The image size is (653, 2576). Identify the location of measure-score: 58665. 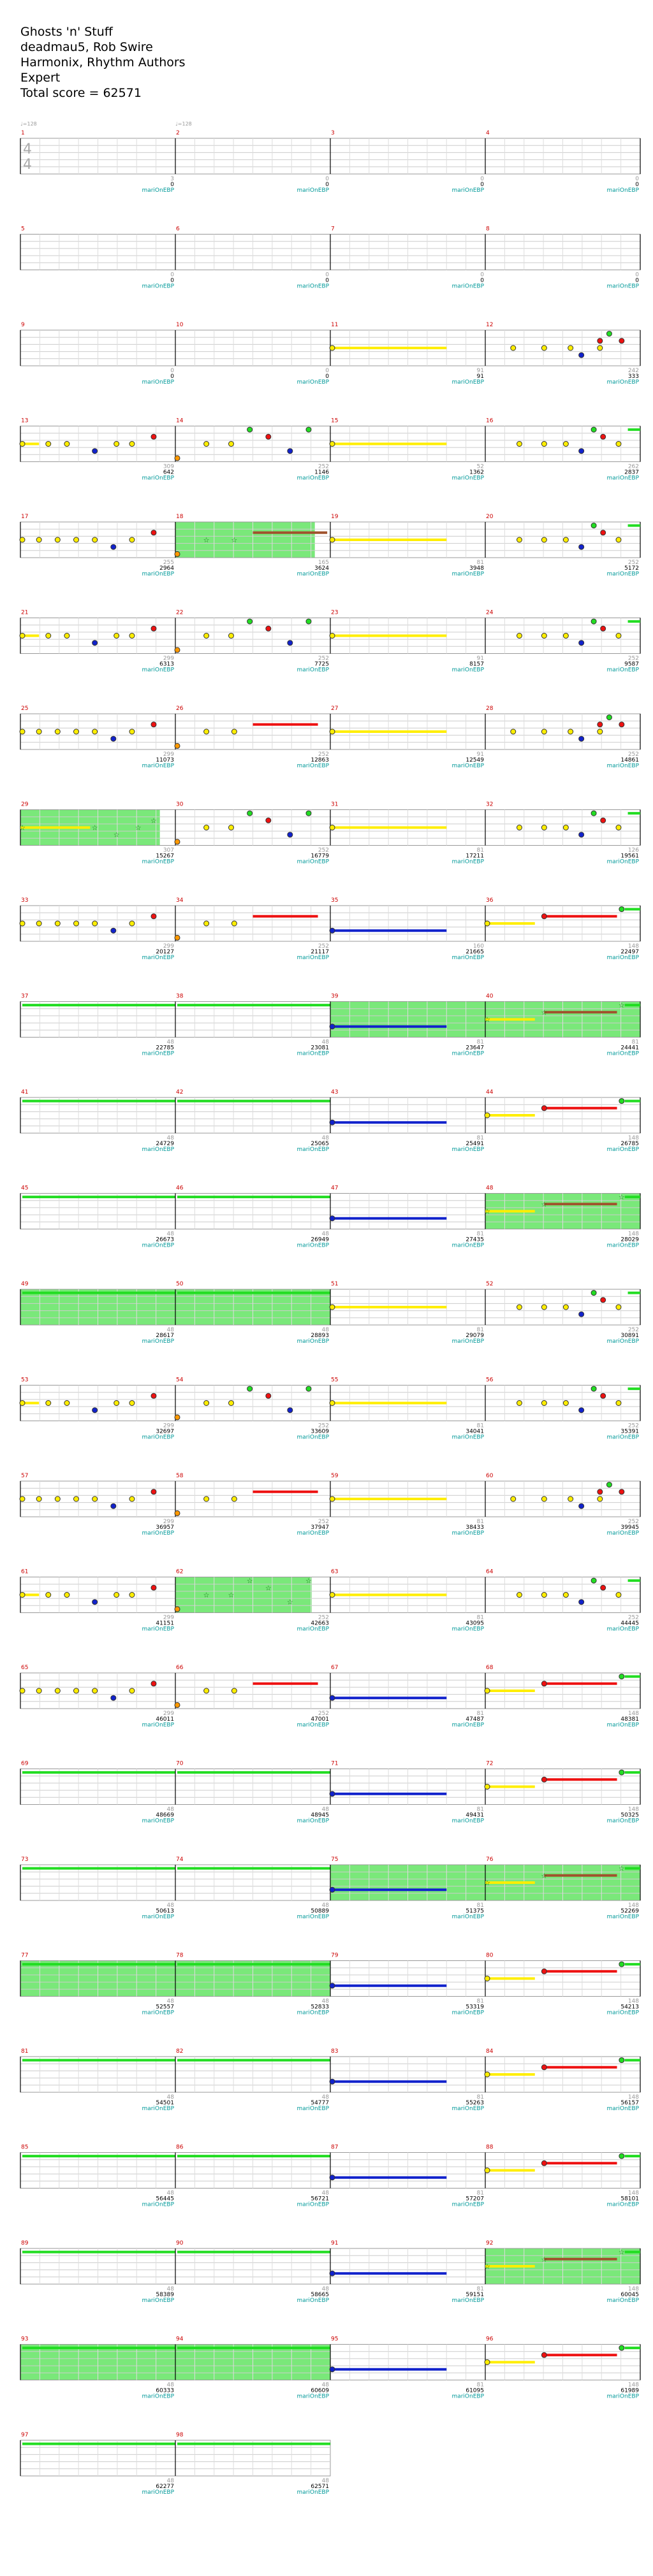
(320, 2295).